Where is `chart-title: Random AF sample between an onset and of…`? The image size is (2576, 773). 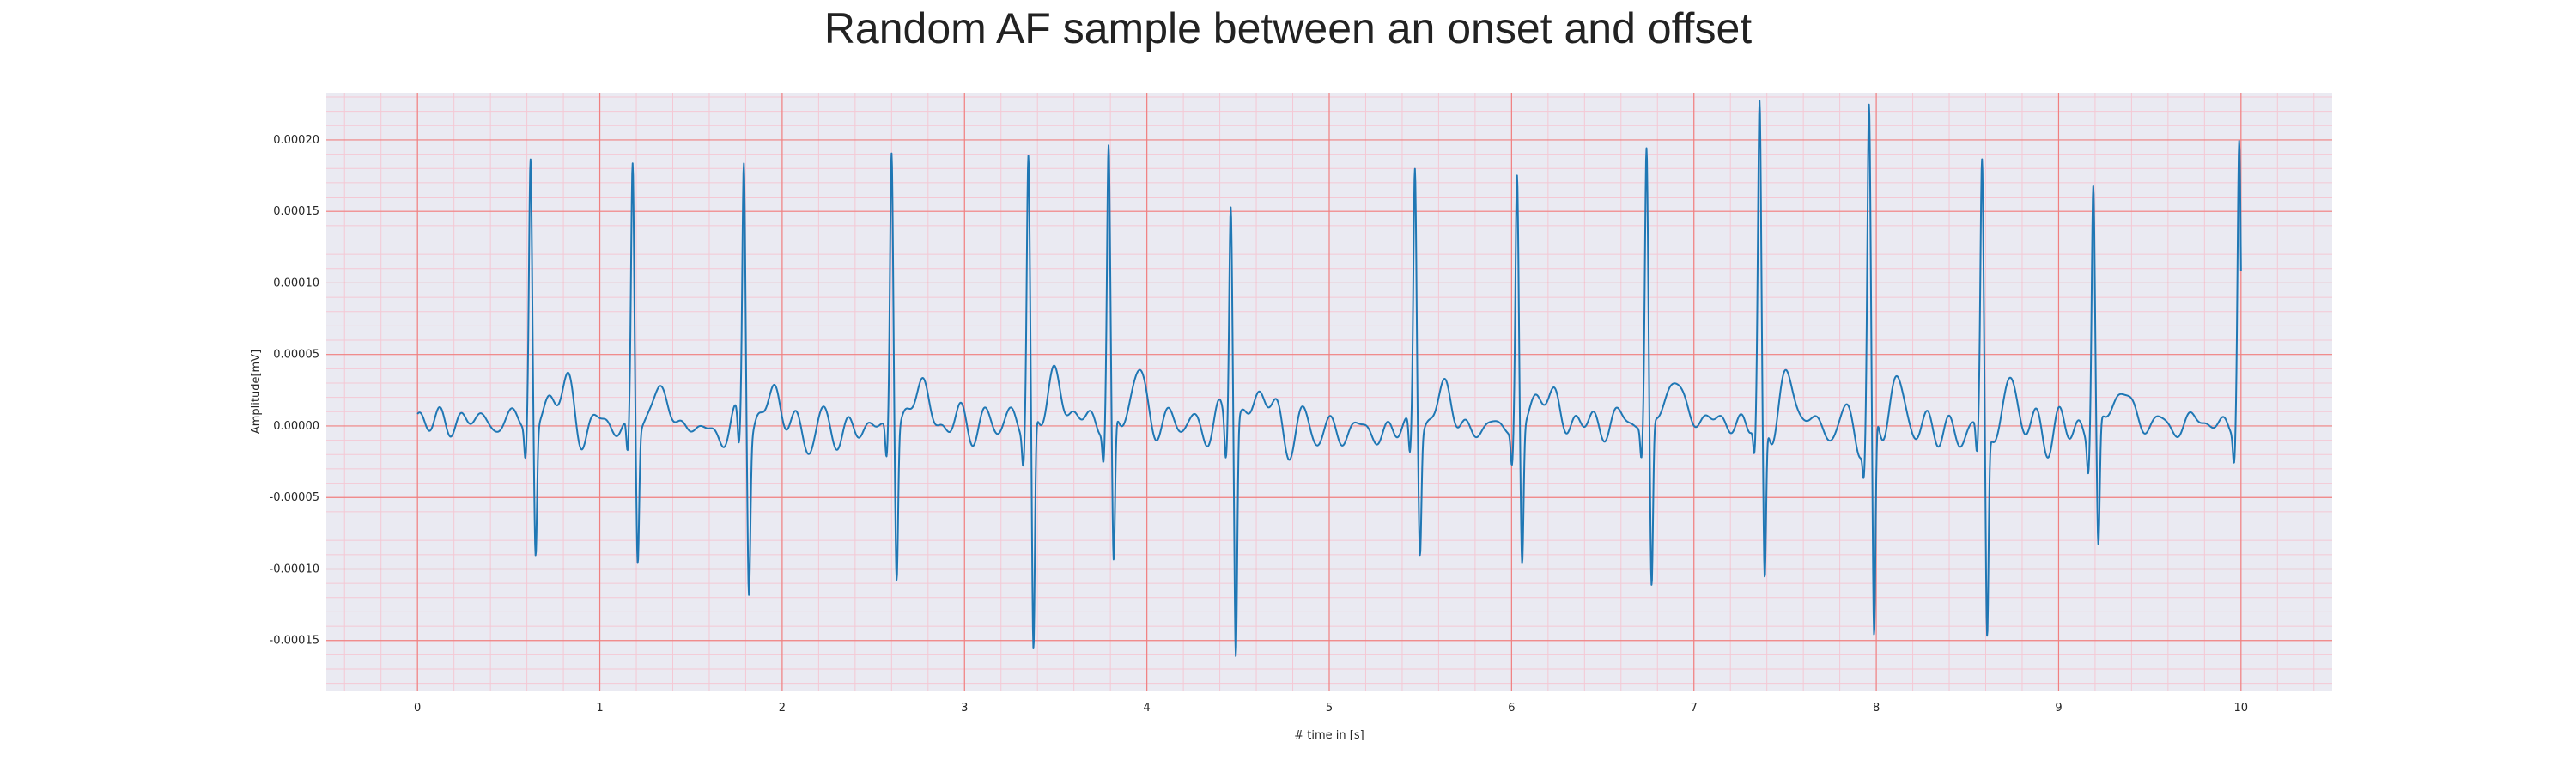 chart-title: Random AF sample between an onset and of… is located at coordinates (1288, 28).